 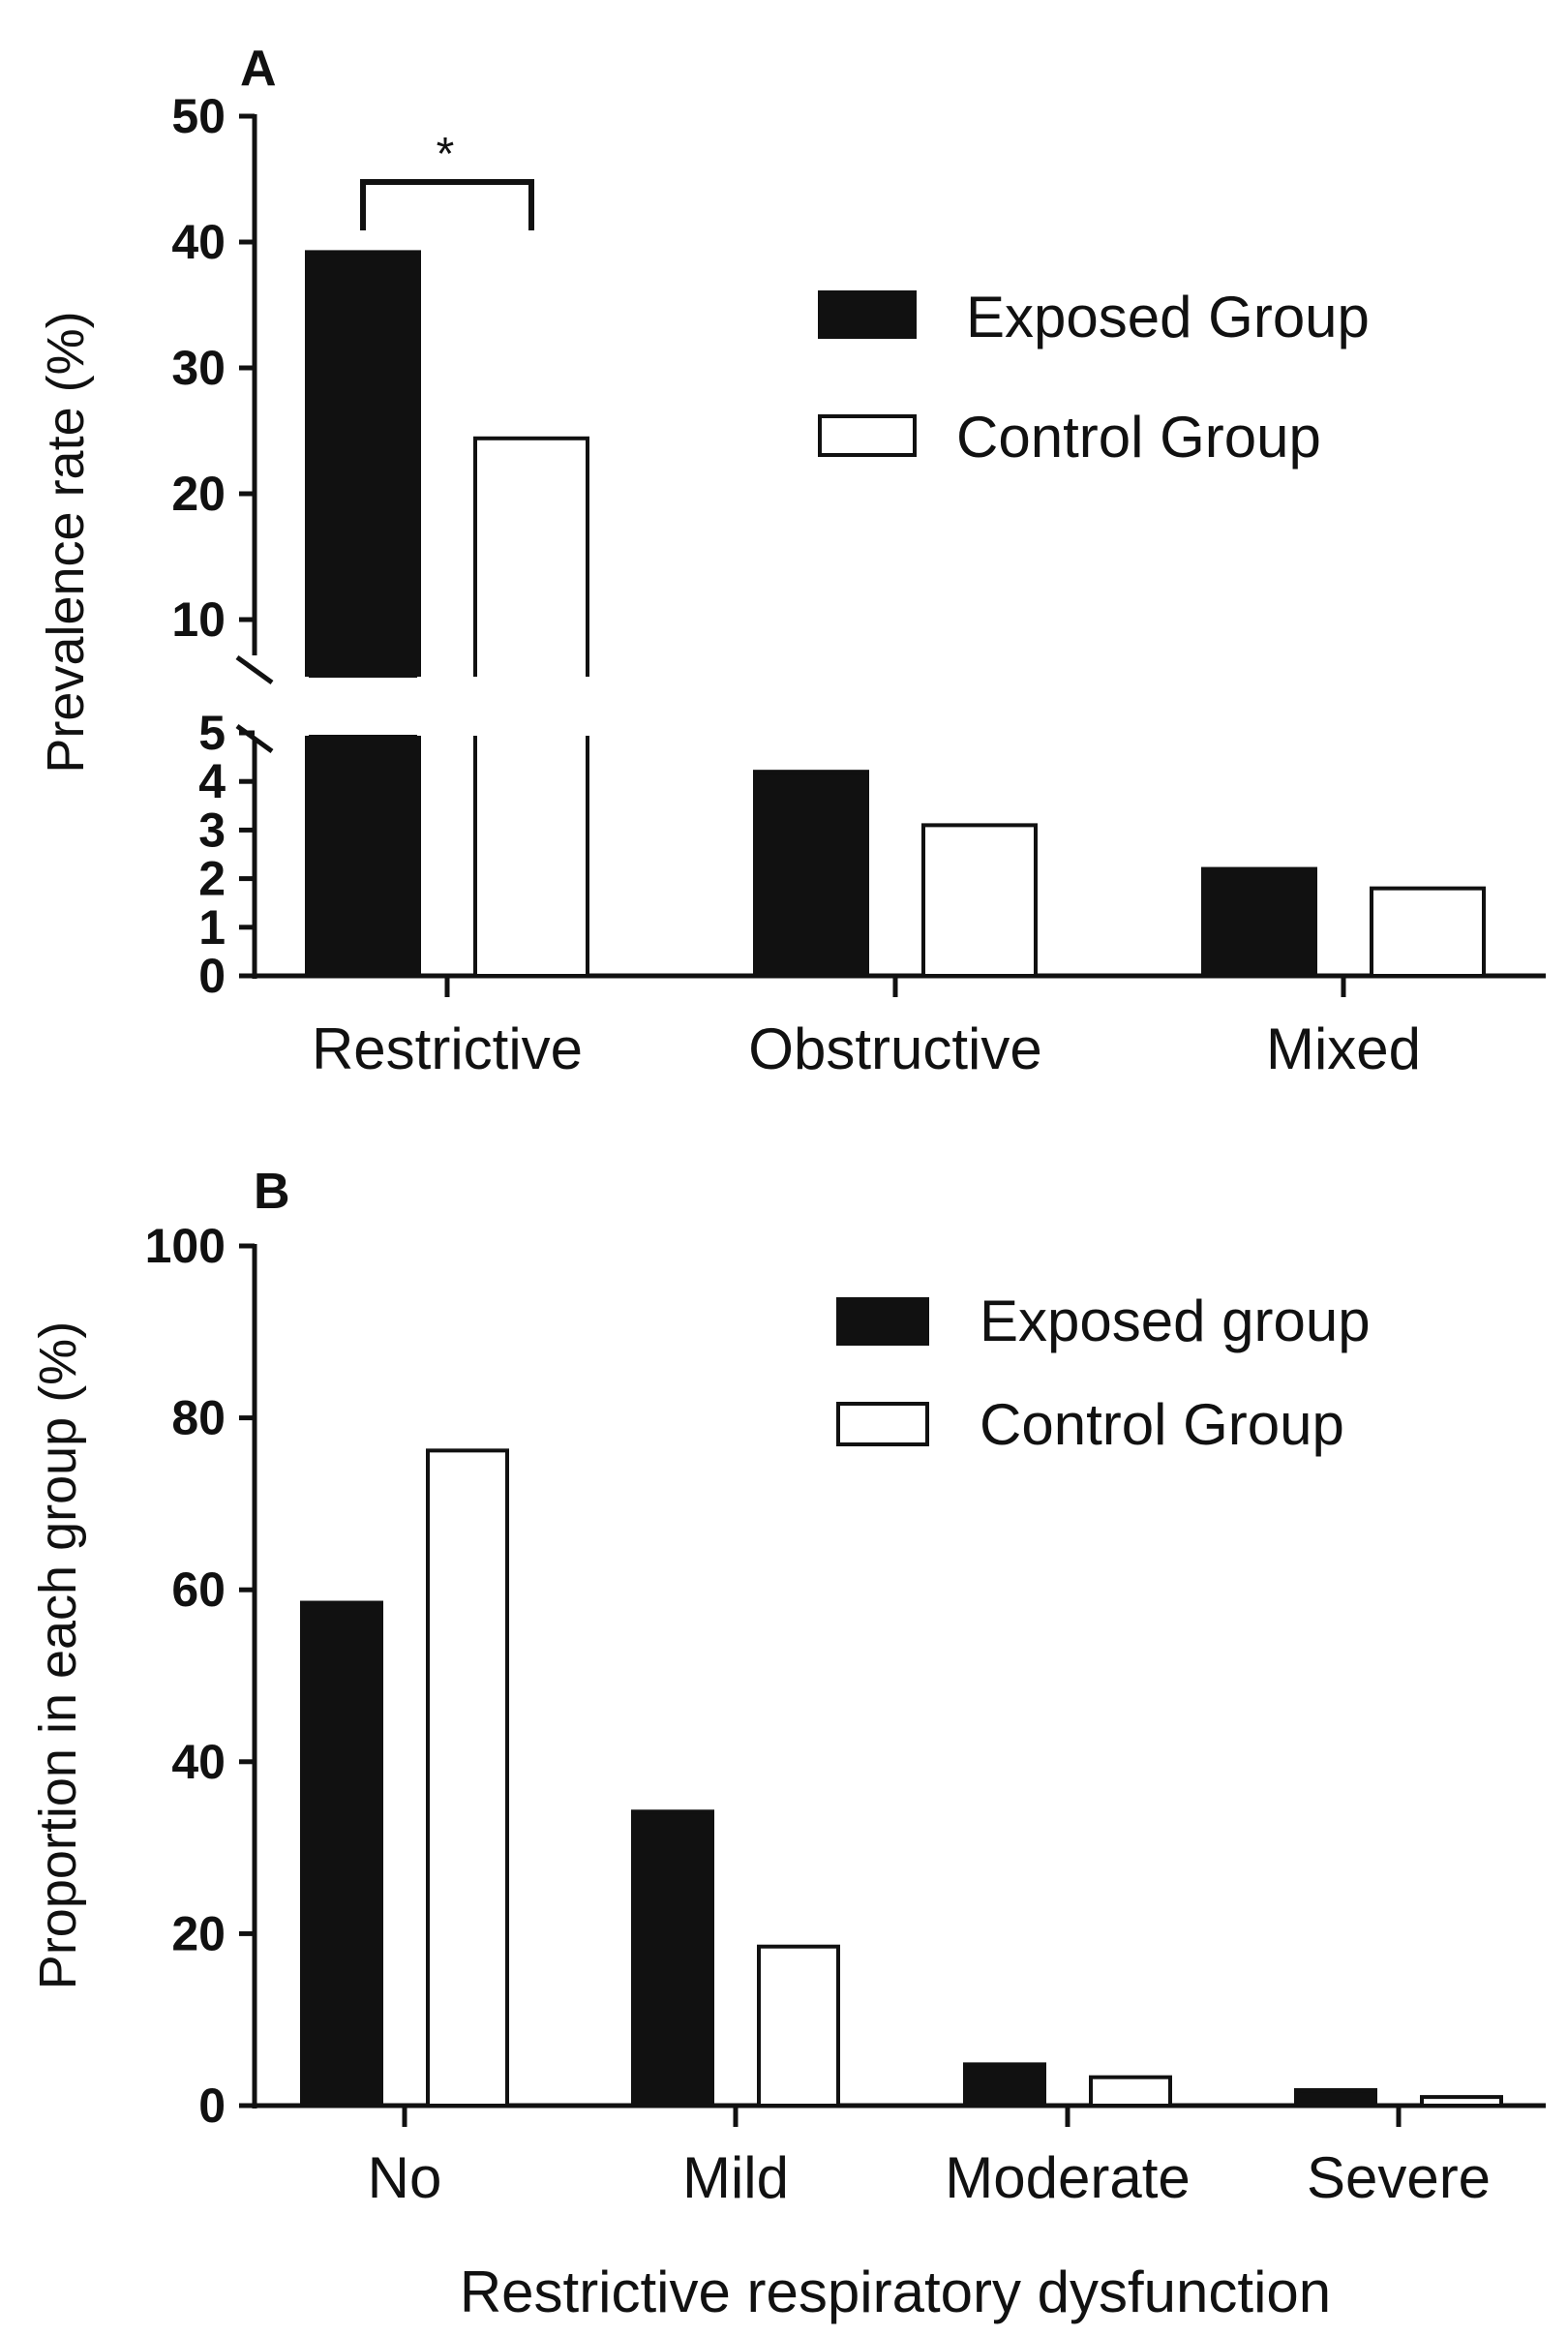 I want to click on significance-bracket-line, so click(x=447, y=204).